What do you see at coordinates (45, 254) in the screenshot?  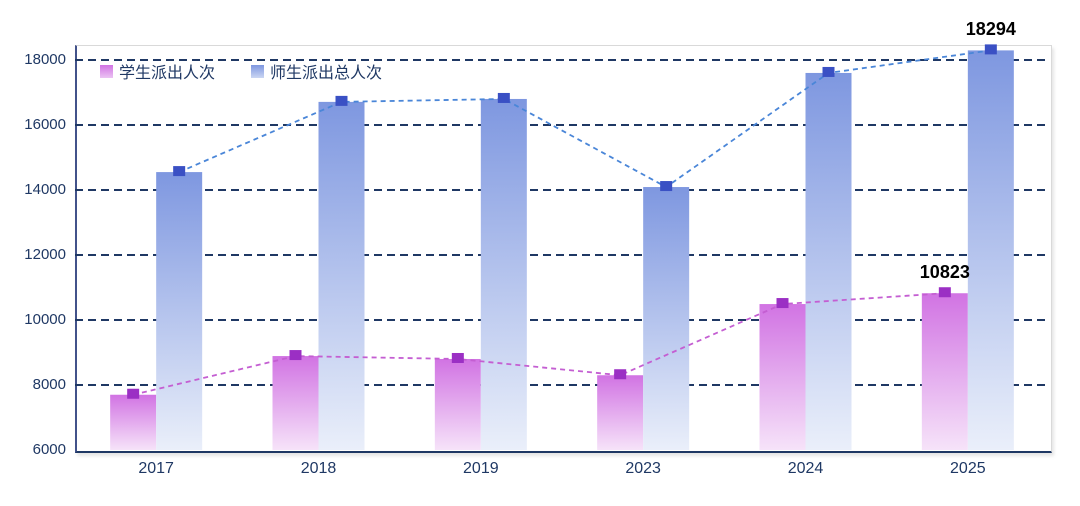 I see `y-tick-label-12000: 12000` at bounding box center [45, 254].